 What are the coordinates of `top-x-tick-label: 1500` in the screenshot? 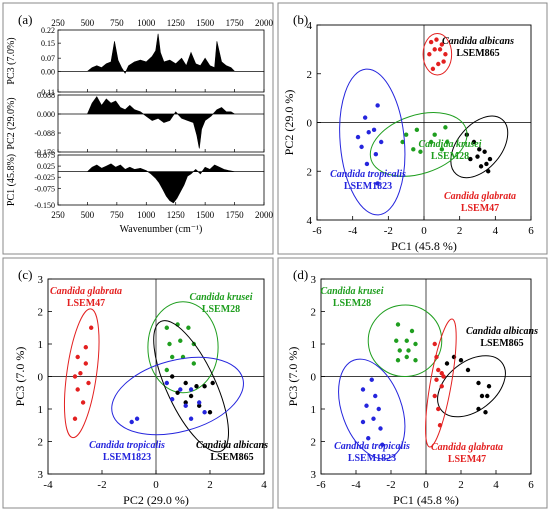 It's located at (205, 23).